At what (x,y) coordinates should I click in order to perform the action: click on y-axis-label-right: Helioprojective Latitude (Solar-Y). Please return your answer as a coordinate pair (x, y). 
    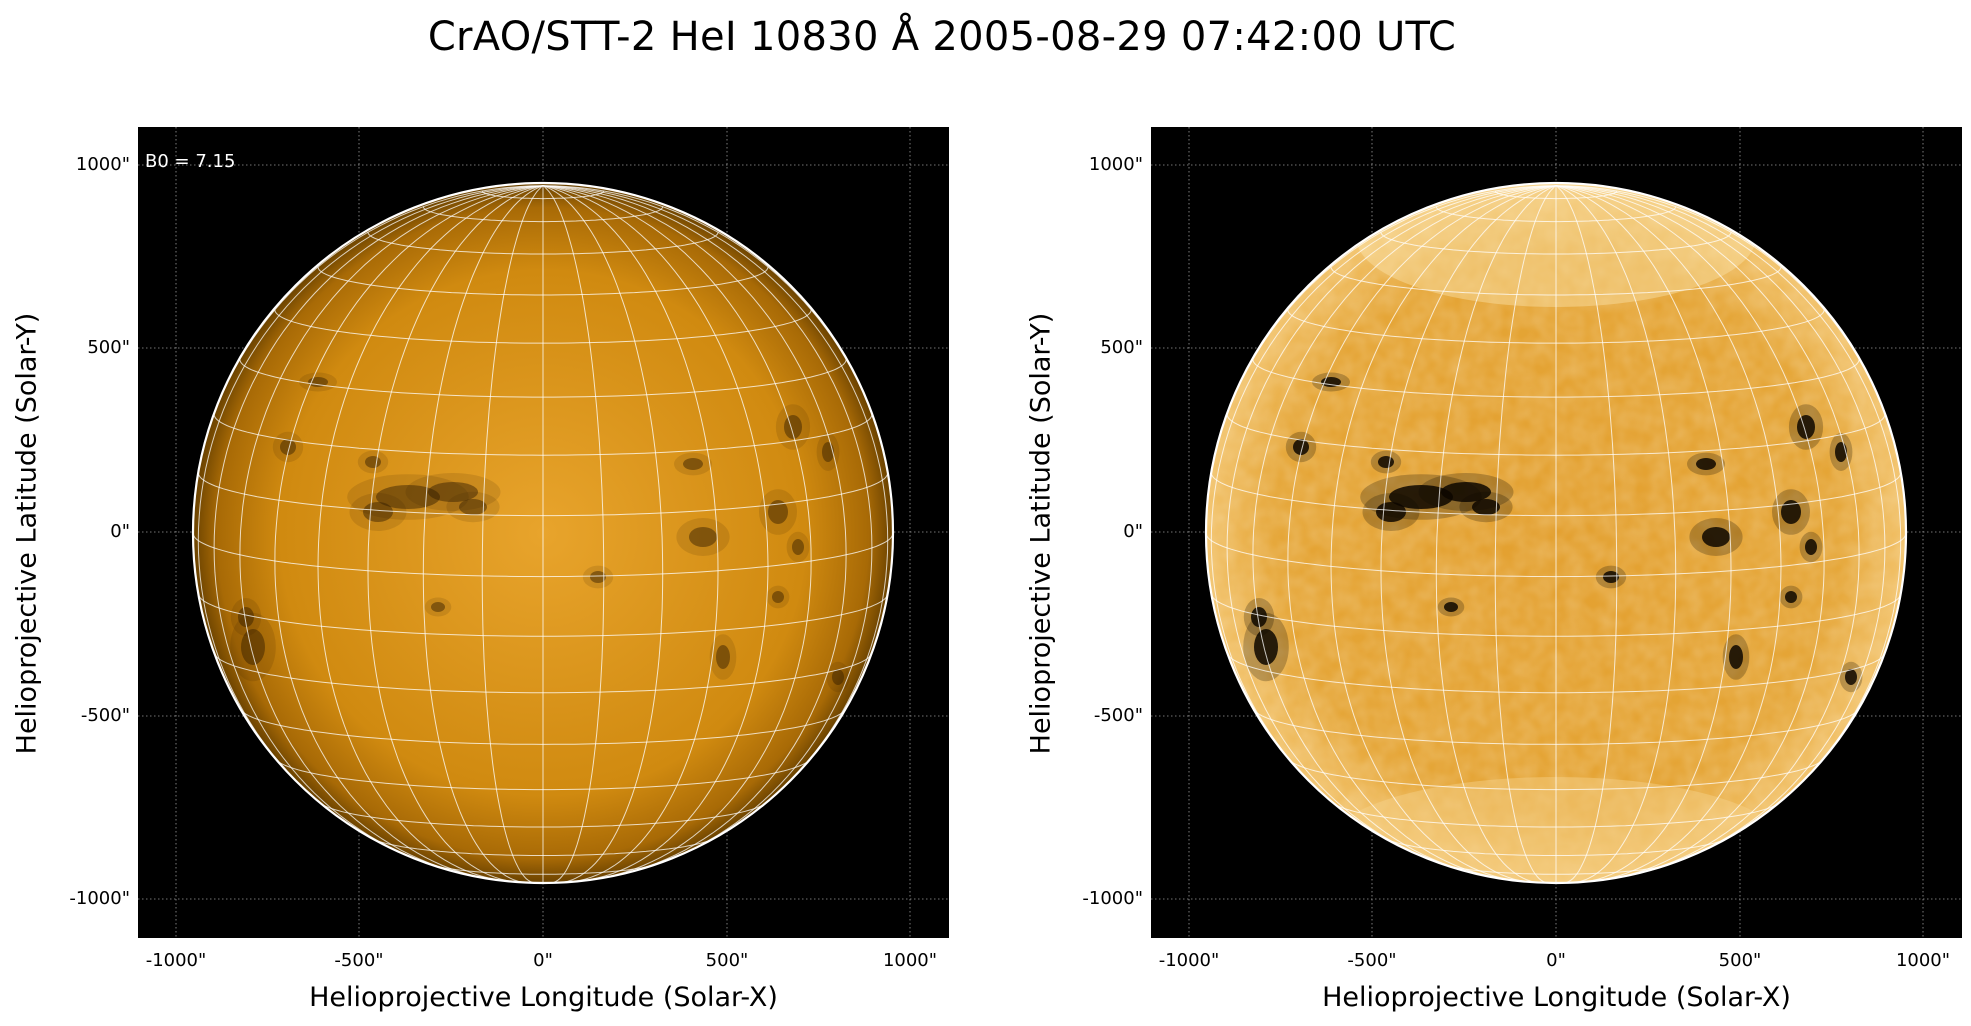
    Looking at the image, I should click on (1041, 533).